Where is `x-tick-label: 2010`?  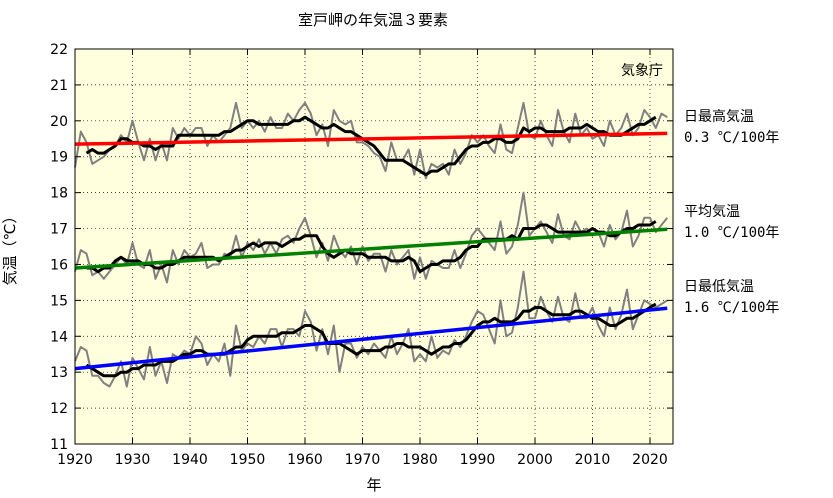 x-tick-label: 2010 is located at coordinates (593, 460).